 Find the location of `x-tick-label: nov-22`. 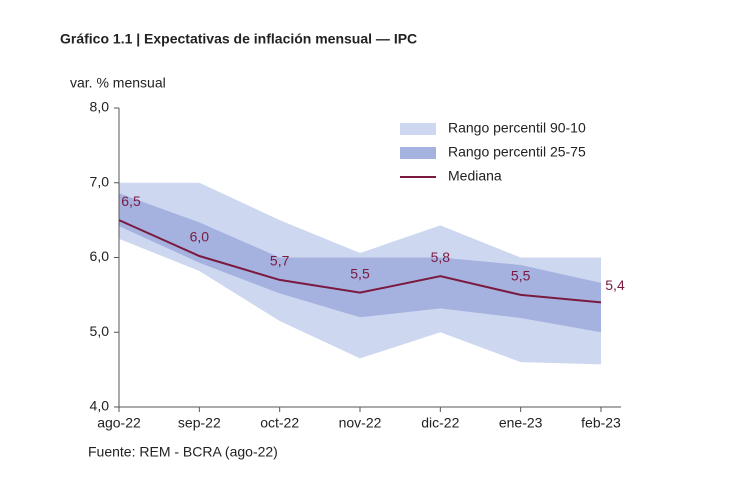

x-tick-label: nov-22 is located at coordinates (360, 423).